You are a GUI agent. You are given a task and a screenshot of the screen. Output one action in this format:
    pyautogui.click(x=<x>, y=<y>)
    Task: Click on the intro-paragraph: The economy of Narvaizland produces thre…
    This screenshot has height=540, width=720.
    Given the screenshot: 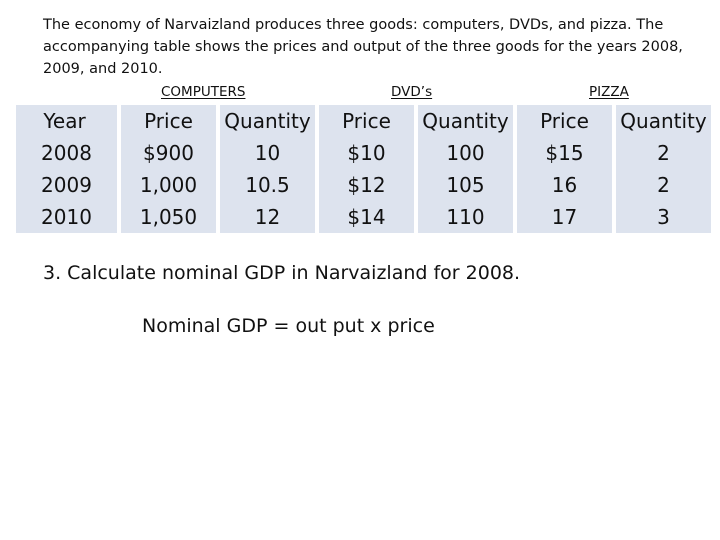 What is the action you would take?
    pyautogui.click(x=363, y=47)
    